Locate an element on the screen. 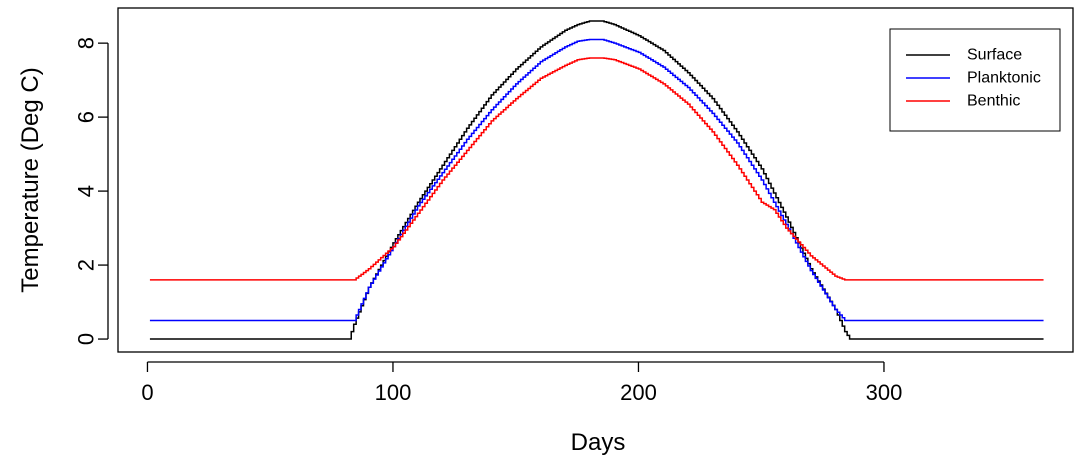 Image resolution: width=1075 pixels, height=462 pixels. y-axis-title: Temperature (Deg C) is located at coordinates (30, 179).